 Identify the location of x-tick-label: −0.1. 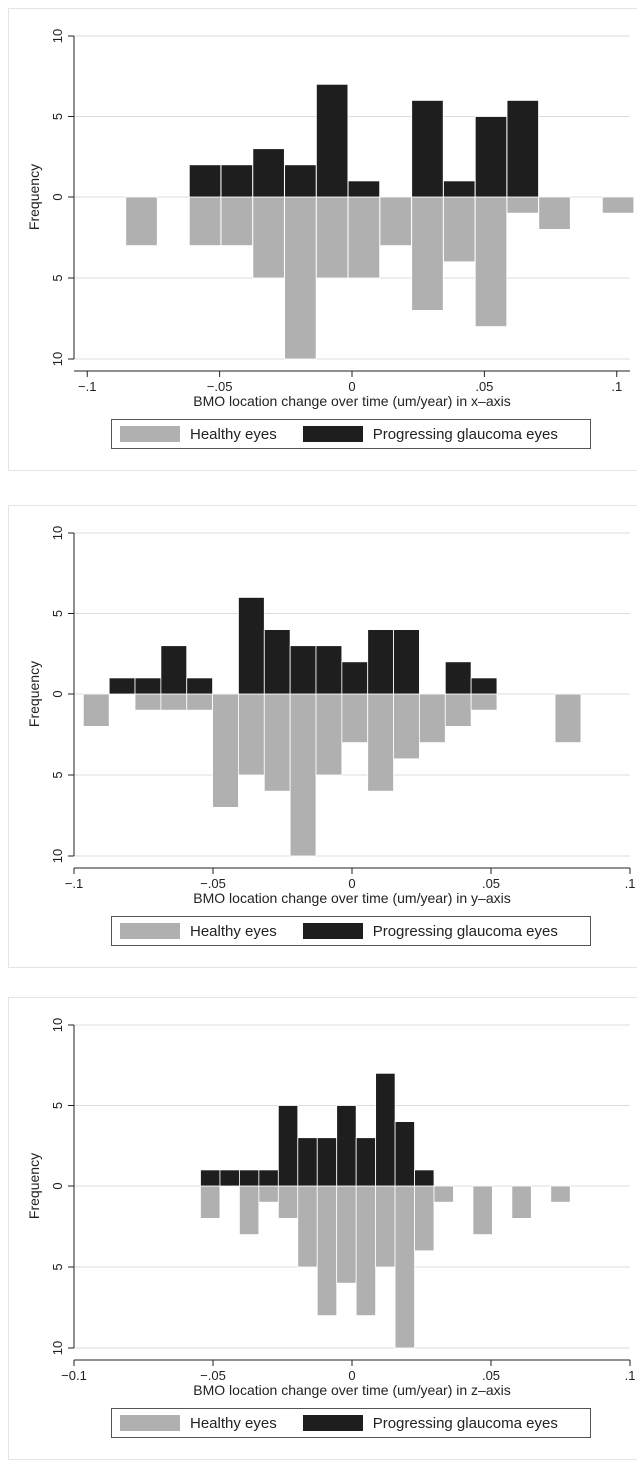
(74, 1375).